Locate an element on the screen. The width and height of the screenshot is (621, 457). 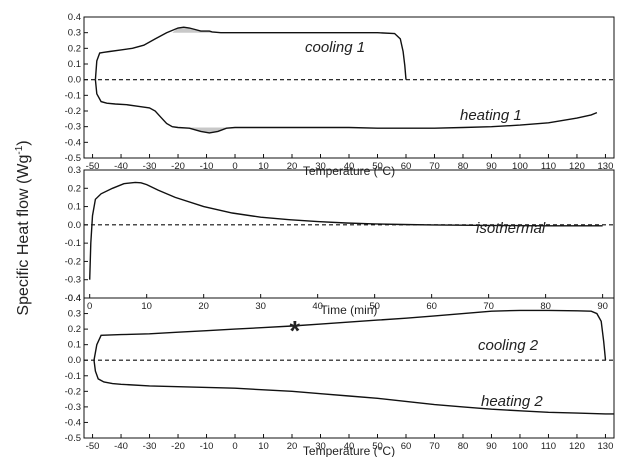
melting-area is located at coordinates (208, 130).